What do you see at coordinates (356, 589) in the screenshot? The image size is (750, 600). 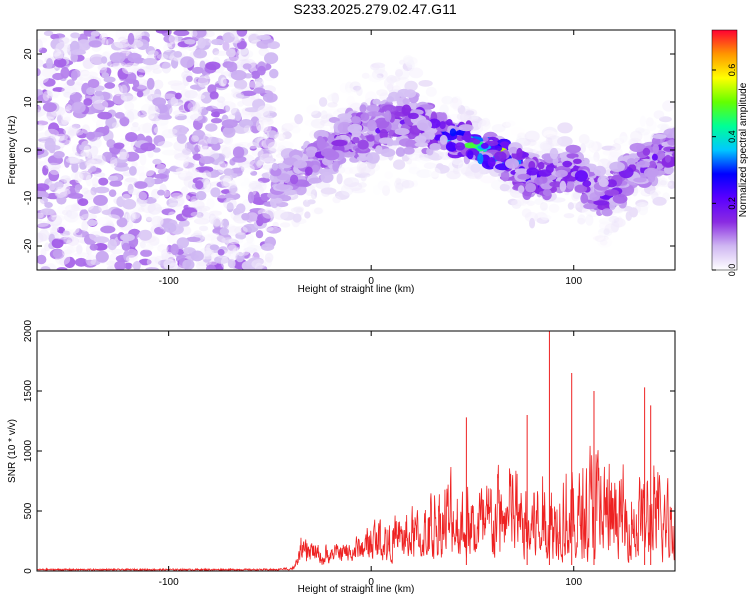 I see `snr-x-label: Height of straight line (km)` at bounding box center [356, 589].